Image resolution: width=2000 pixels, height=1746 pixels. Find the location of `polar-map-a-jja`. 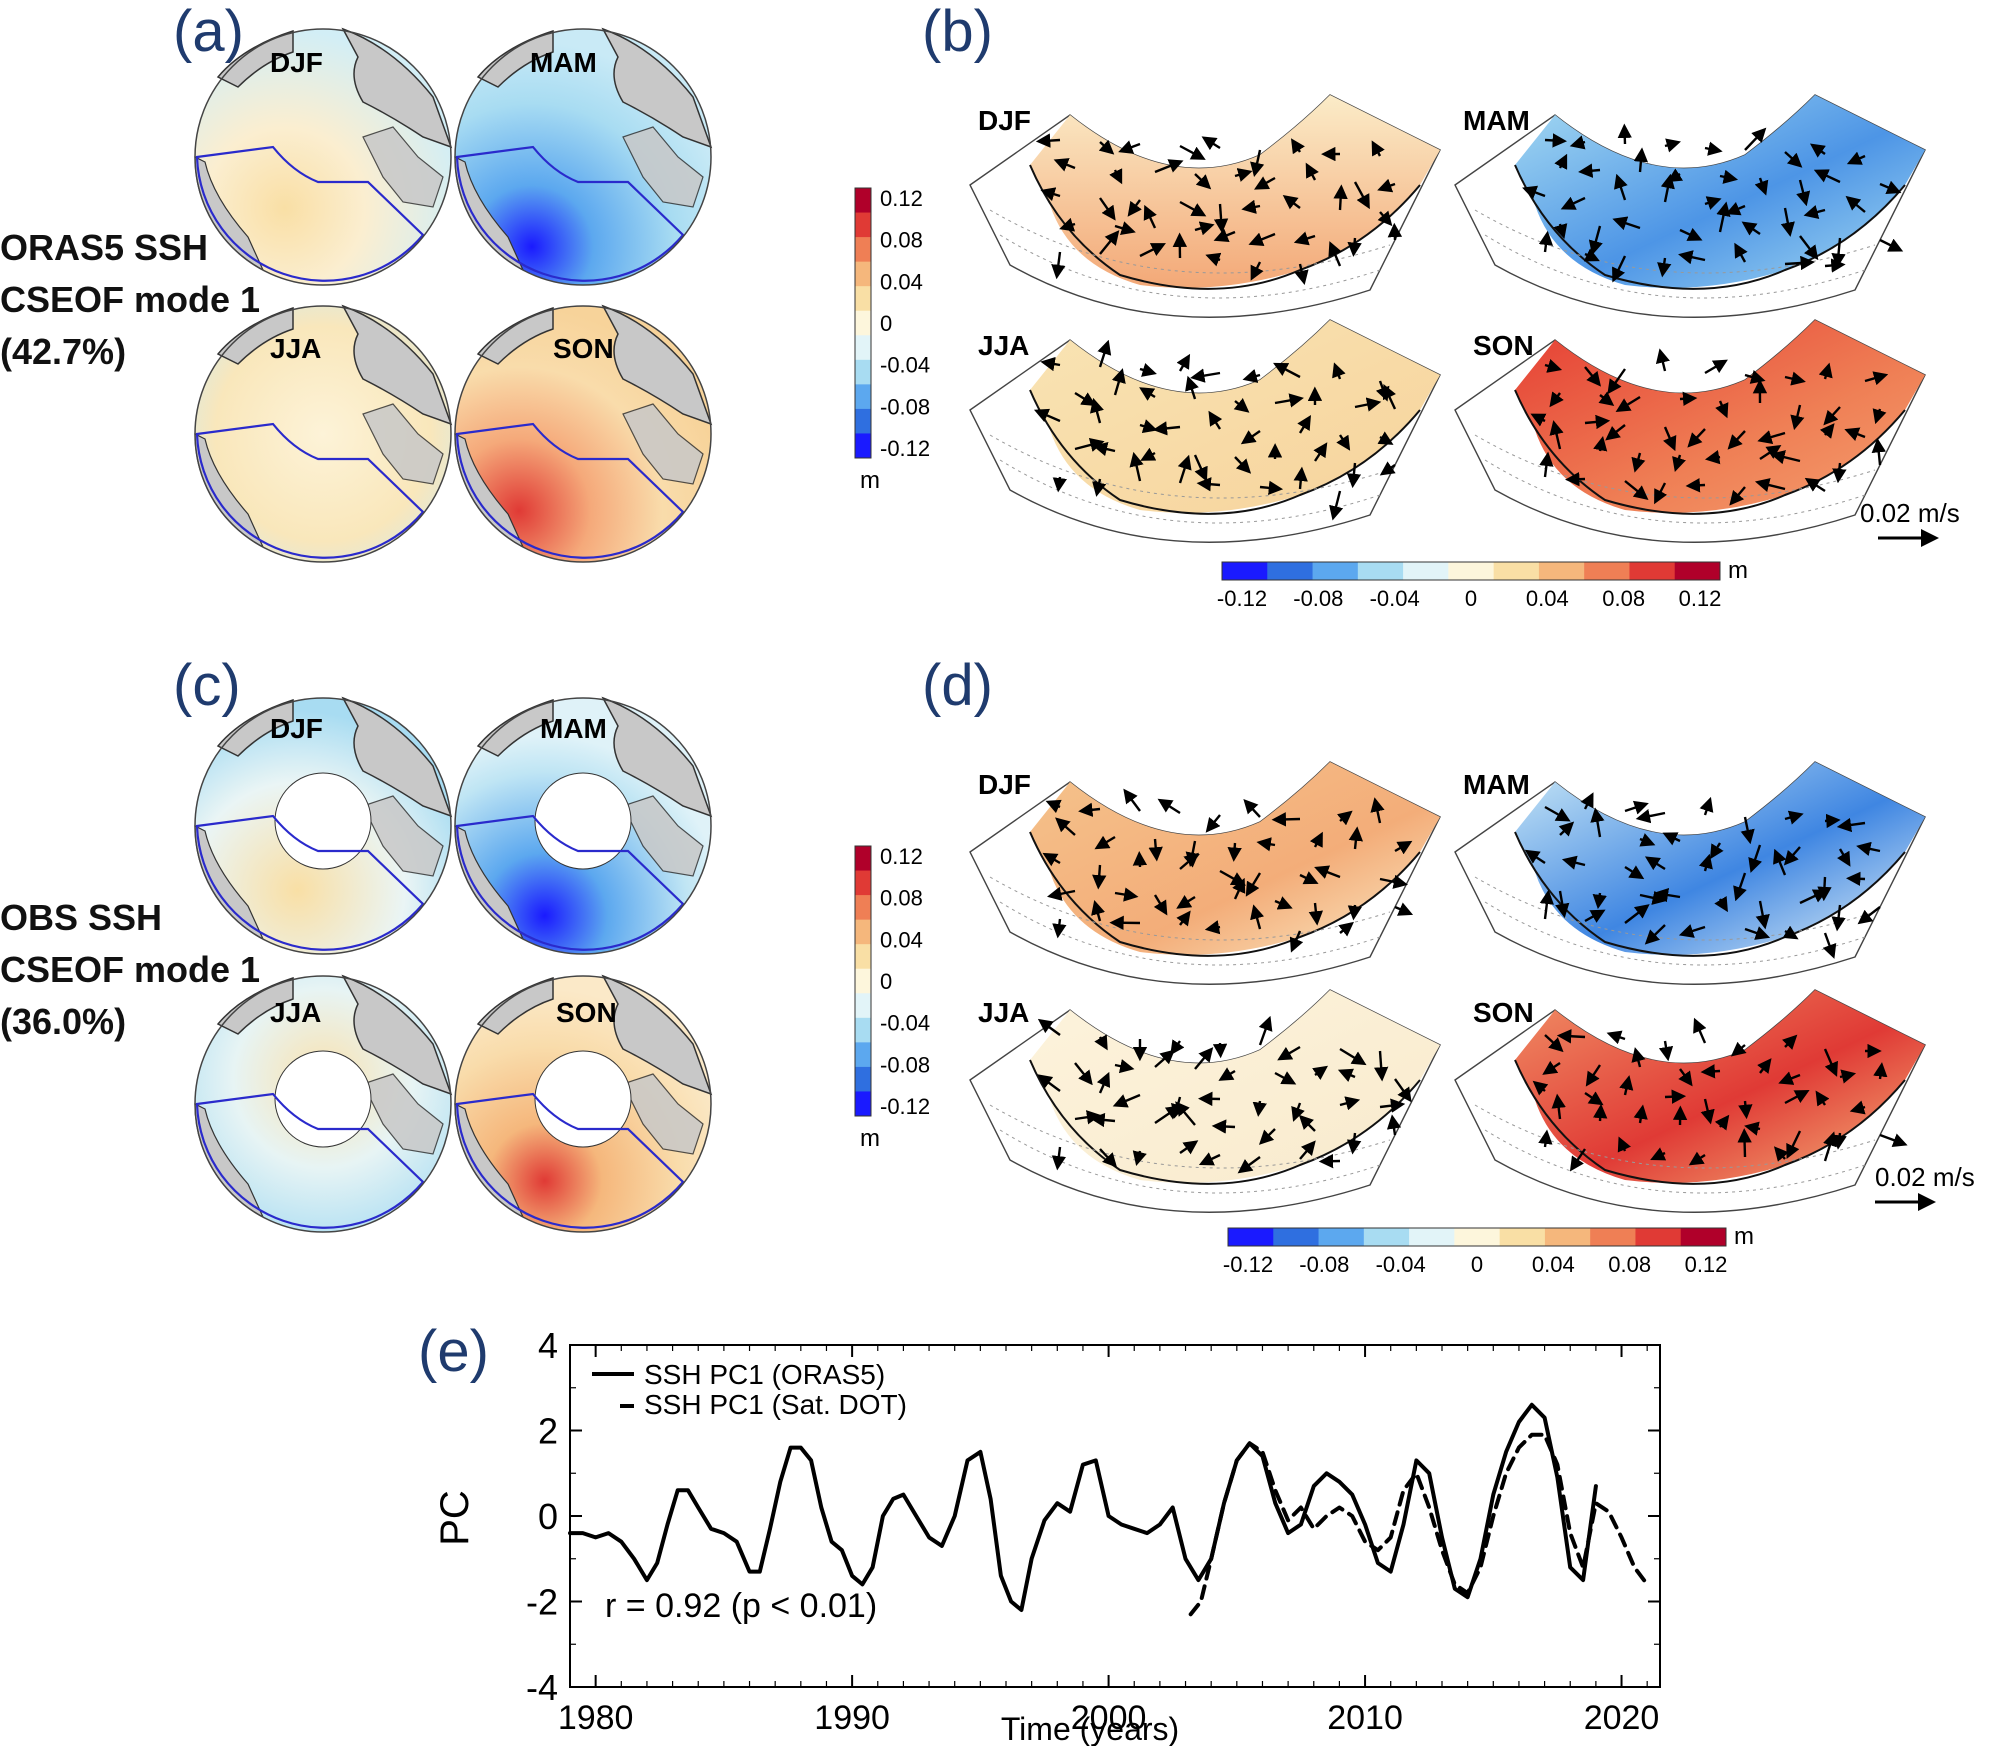

polar-map-a-jja is located at coordinates (323, 433).